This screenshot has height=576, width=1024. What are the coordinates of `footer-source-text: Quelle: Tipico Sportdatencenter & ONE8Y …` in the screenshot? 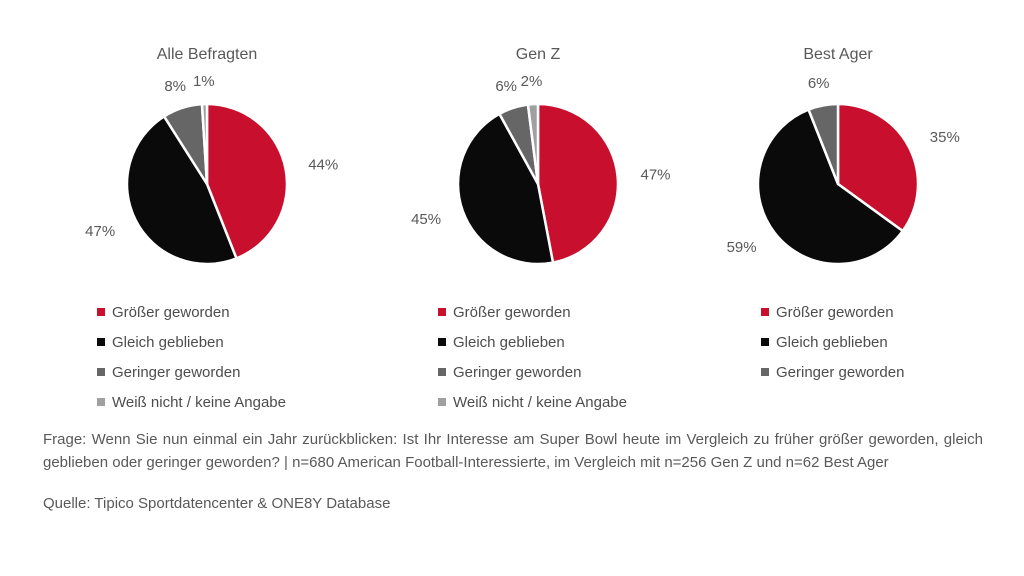 It's located at (217, 503).